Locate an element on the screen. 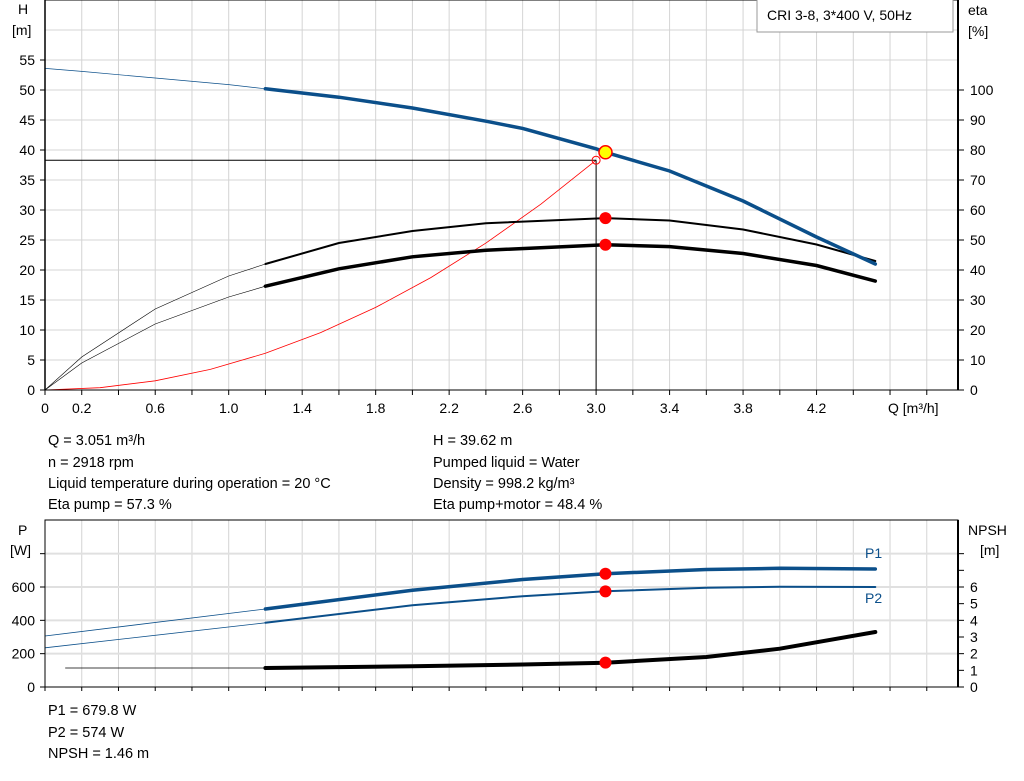  npsh-axis-label: NPSH is located at coordinates (987, 530).